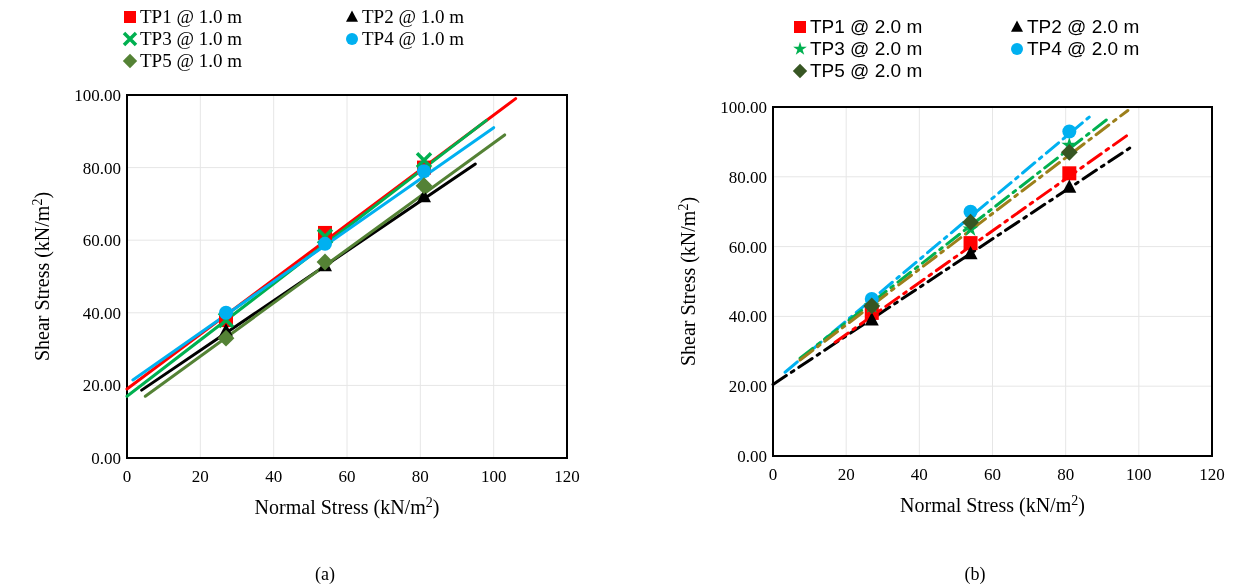 This screenshot has height=586, width=1237. Describe the element at coordinates (866, 70) in the screenshot. I see `legend-label: TP5 @ 2.0 m` at that location.